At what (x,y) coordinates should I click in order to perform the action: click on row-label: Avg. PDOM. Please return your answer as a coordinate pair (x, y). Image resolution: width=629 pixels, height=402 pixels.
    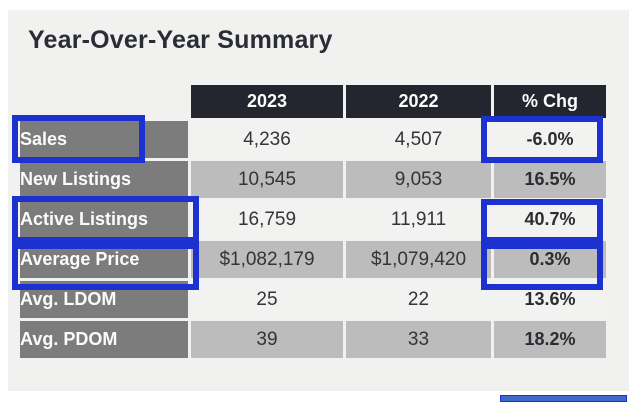
    Looking at the image, I should click on (104, 339).